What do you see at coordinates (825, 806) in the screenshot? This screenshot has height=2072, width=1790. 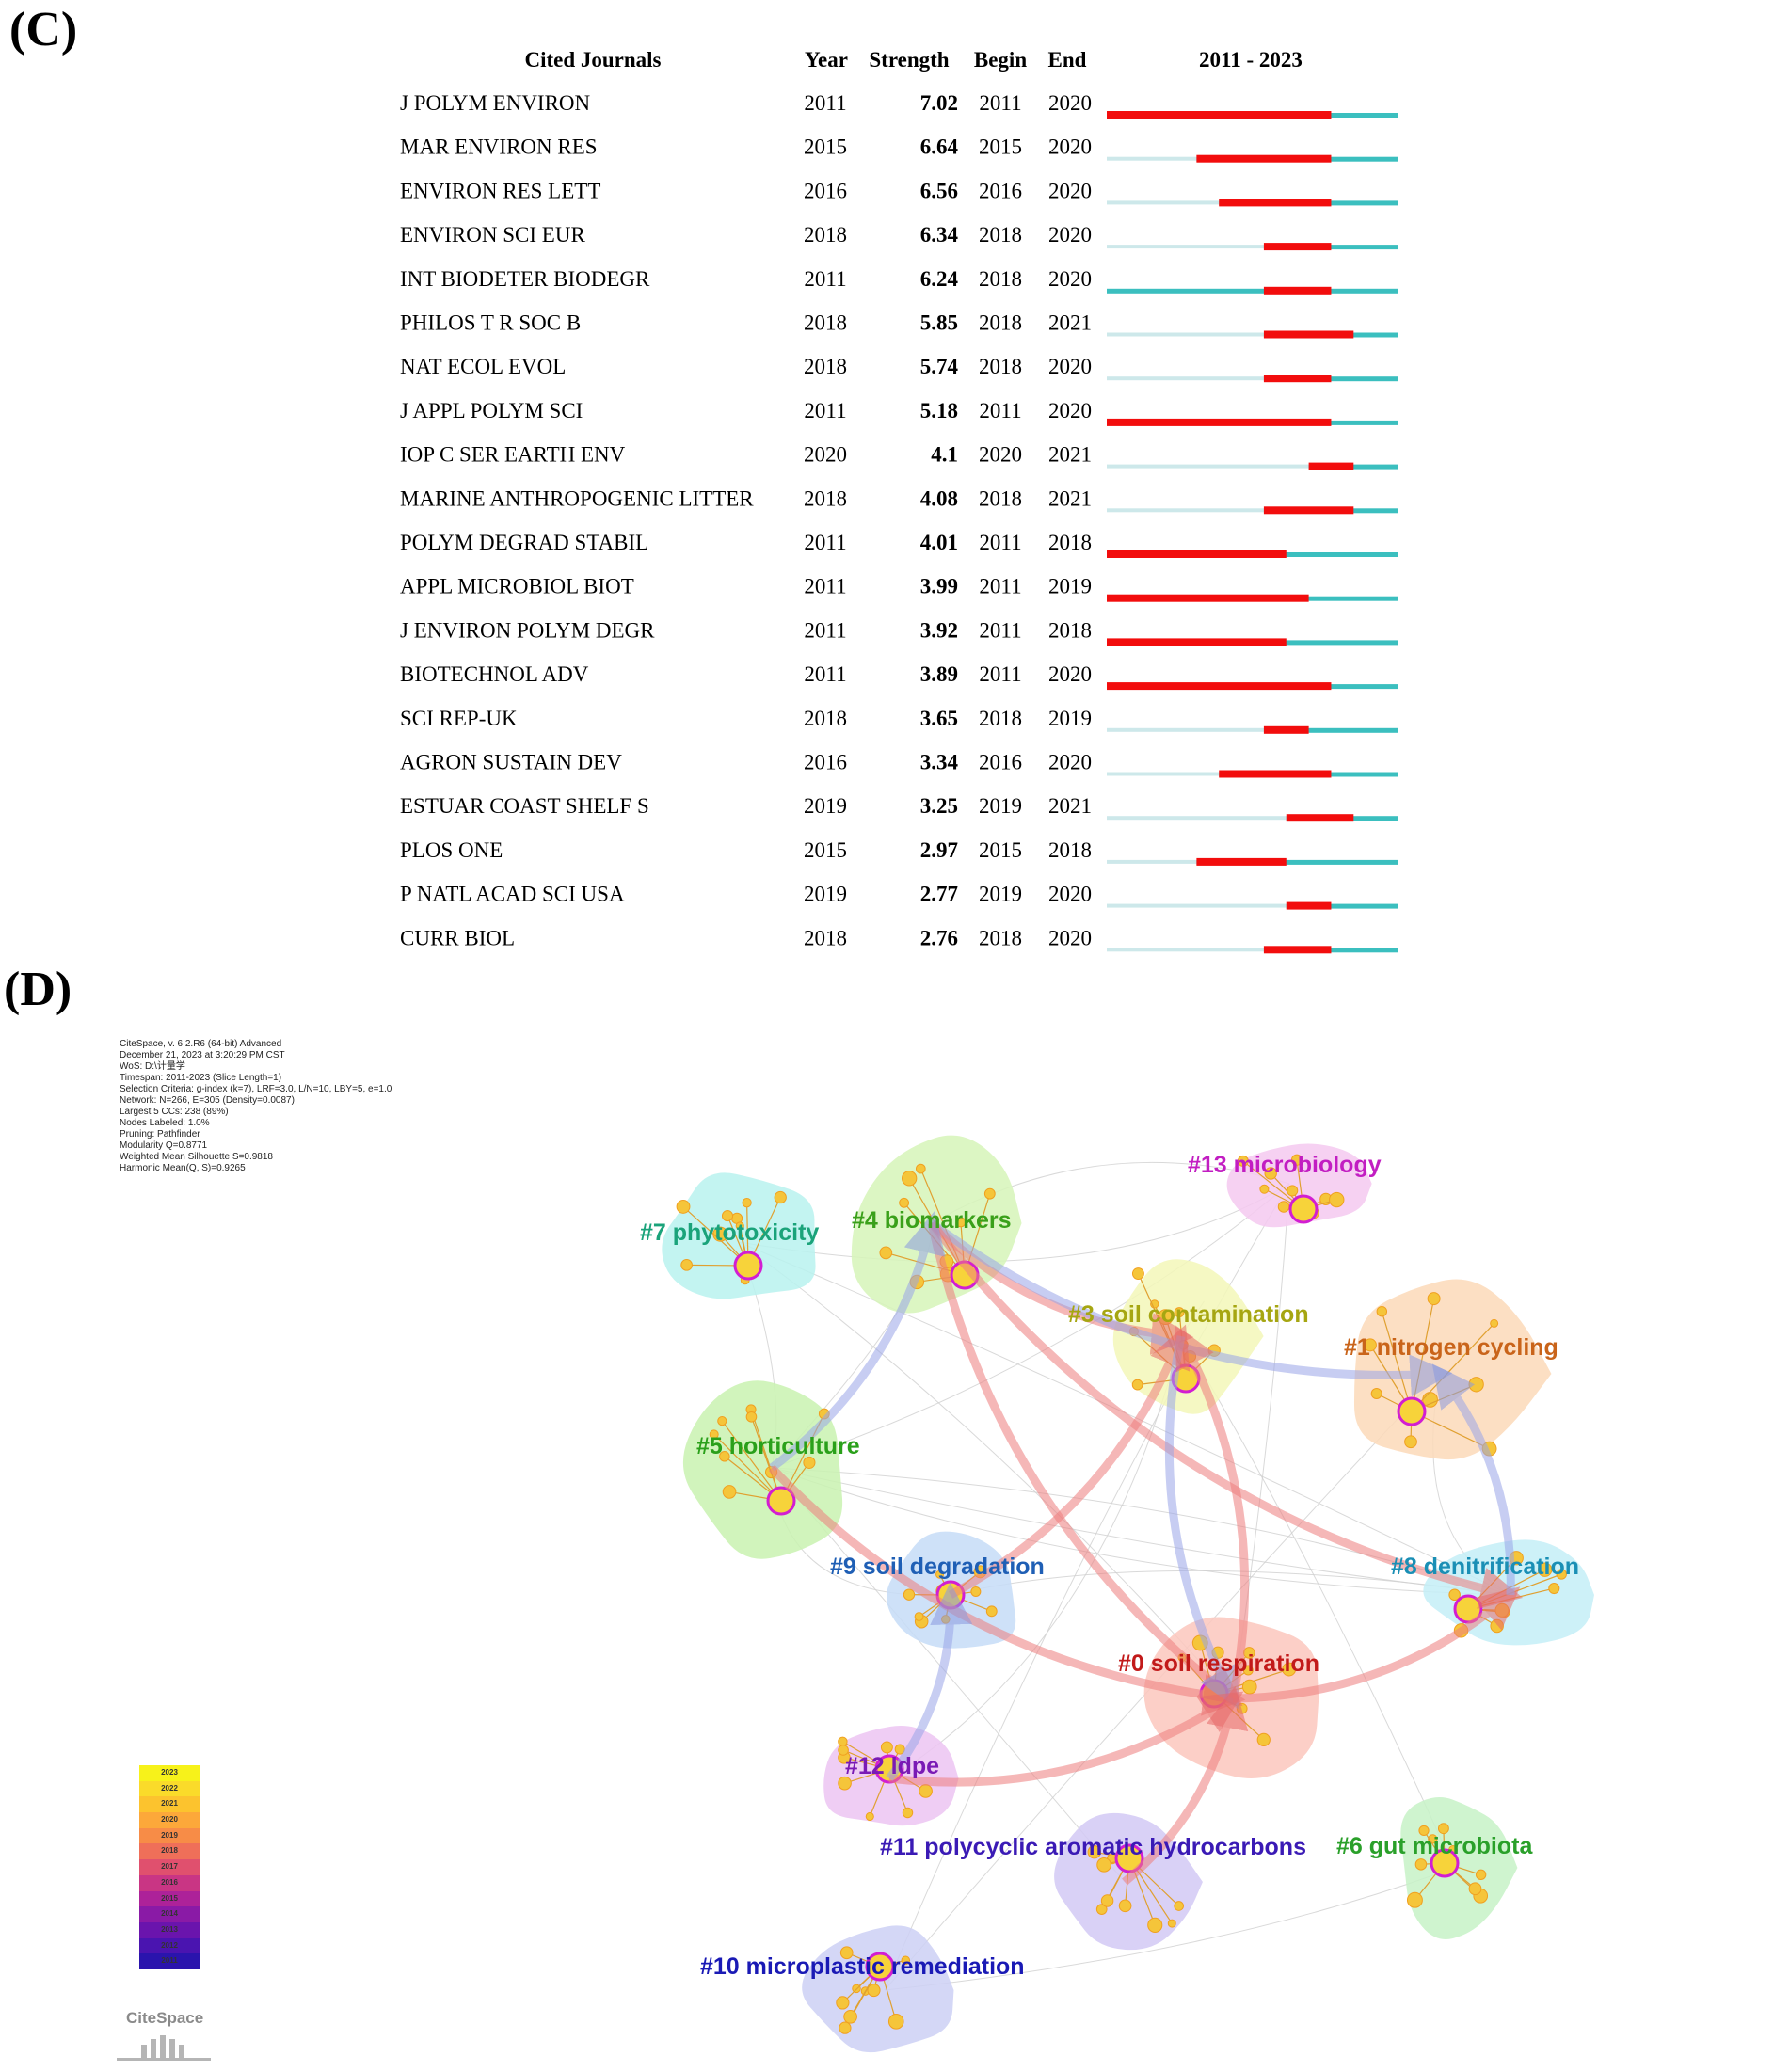 I see `year-value: 2019` at bounding box center [825, 806].